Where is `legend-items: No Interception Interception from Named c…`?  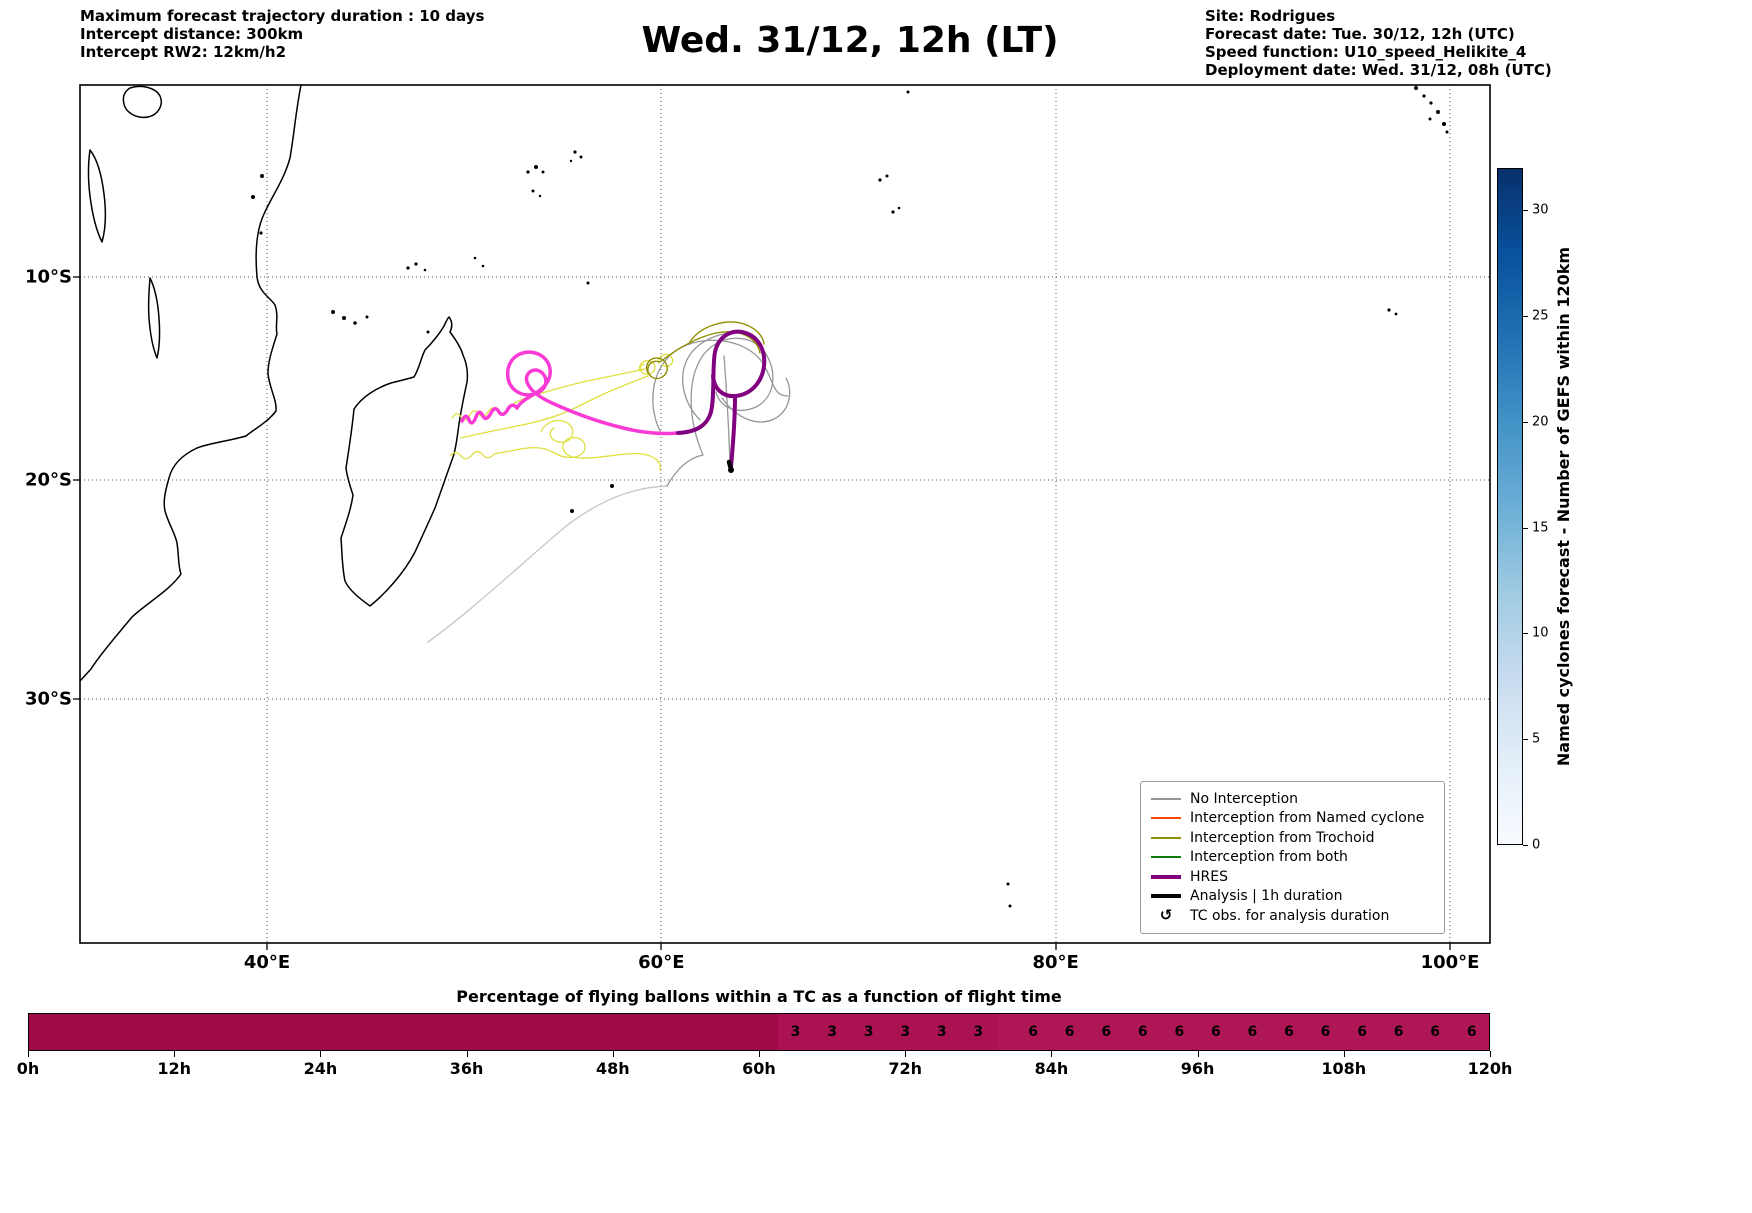
legend-items: No Interception Interception from Named c… is located at coordinates (1292, 857).